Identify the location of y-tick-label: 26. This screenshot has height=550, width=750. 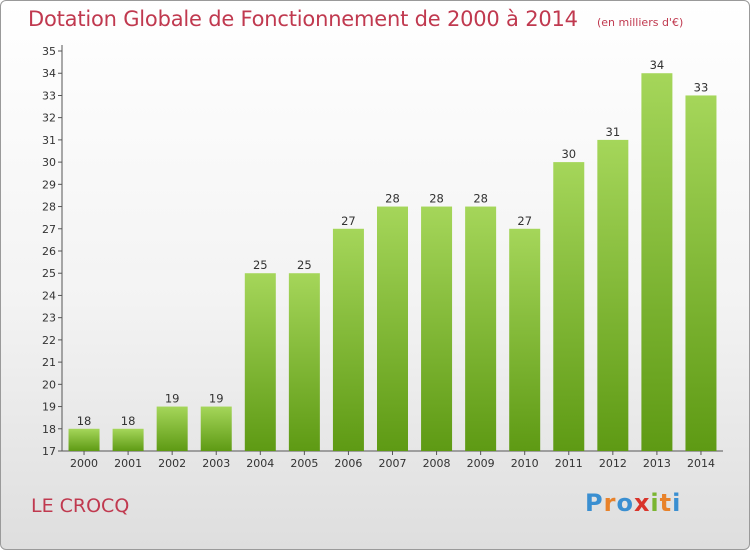
(49, 251).